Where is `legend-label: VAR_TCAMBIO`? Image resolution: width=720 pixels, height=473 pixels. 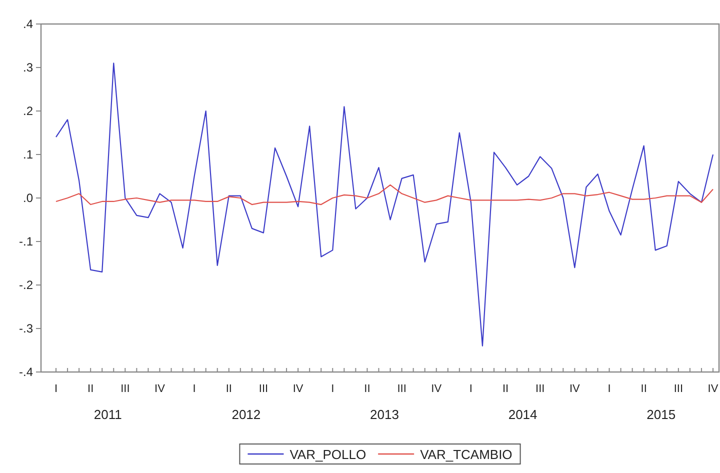 legend-label: VAR_TCAMBIO is located at coordinates (466, 454).